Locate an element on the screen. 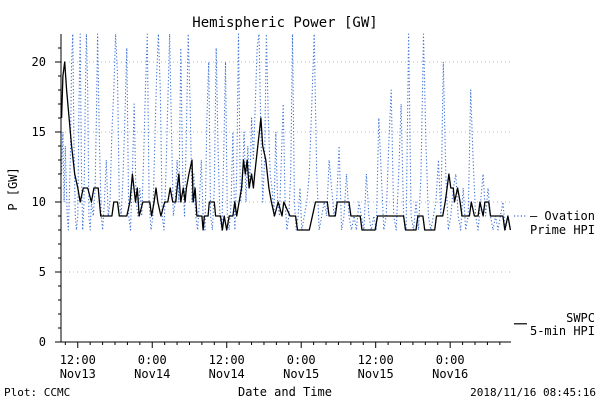 This screenshot has height=400, width=600. legend-label: – Ovation is located at coordinates (562, 216).